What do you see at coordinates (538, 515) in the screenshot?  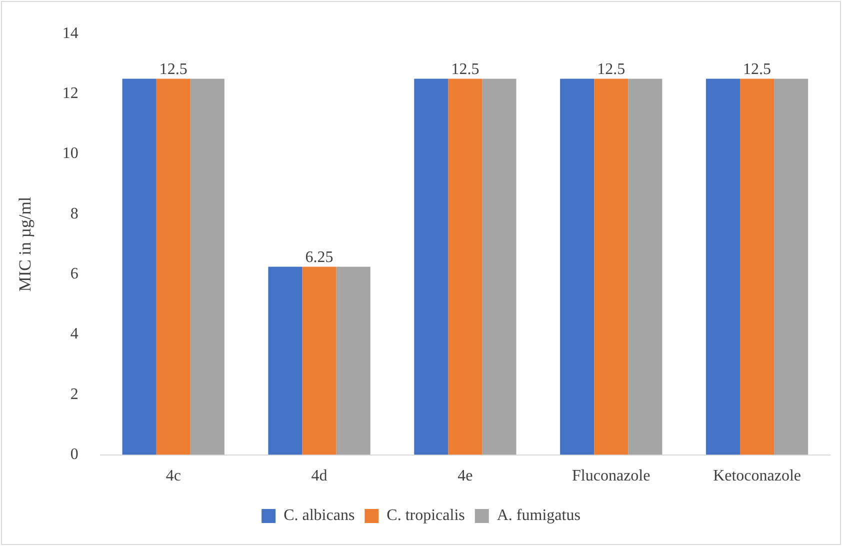 I see `legend-label: A. fumigatus` at bounding box center [538, 515].